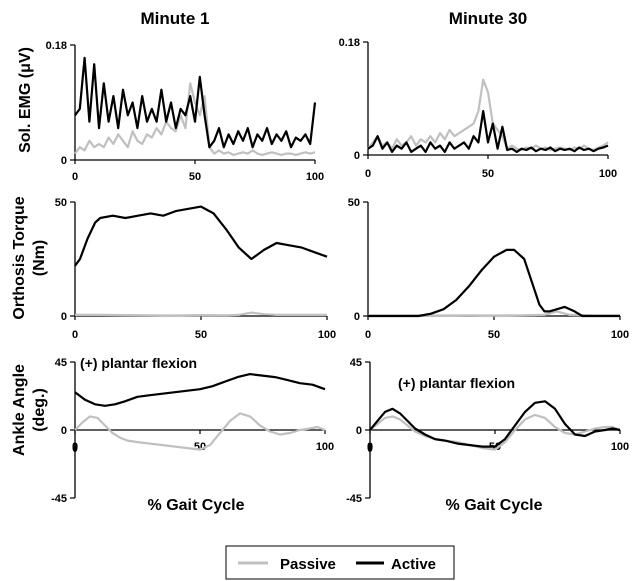 This screenshot has height=581, width=637. I want to click on panel-torque-minute-30: 0 50 0 50 100, so click(488, 269).